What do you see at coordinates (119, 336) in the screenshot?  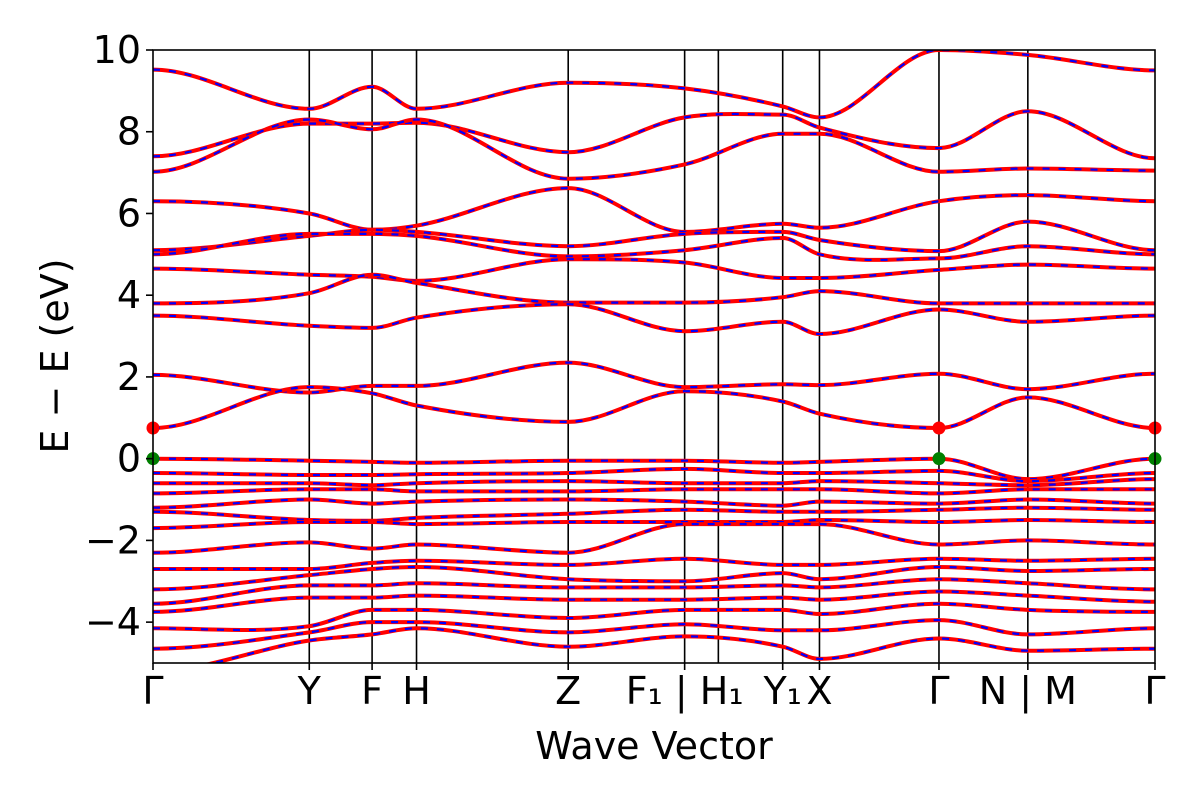 I see `y-axis: −4 −2 0 2 4 6 8 10` at bounding box center [119, 336].